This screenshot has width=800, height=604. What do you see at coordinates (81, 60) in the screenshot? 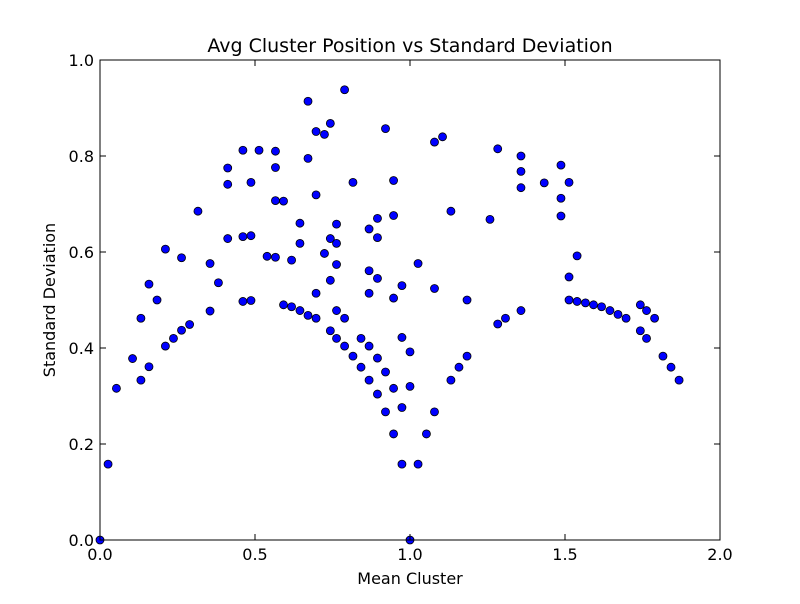
I see `y-tick-label: 1.0` at bounding box center [81, 60].